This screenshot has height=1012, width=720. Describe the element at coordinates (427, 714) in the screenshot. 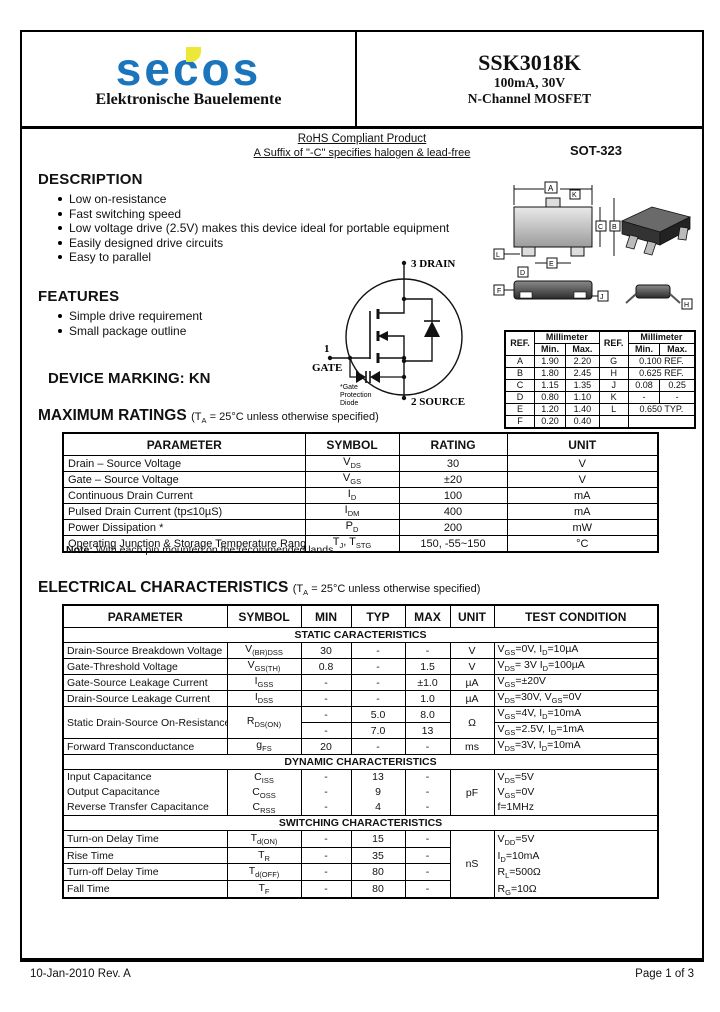

I see `max-cell: 8.0` at that location.